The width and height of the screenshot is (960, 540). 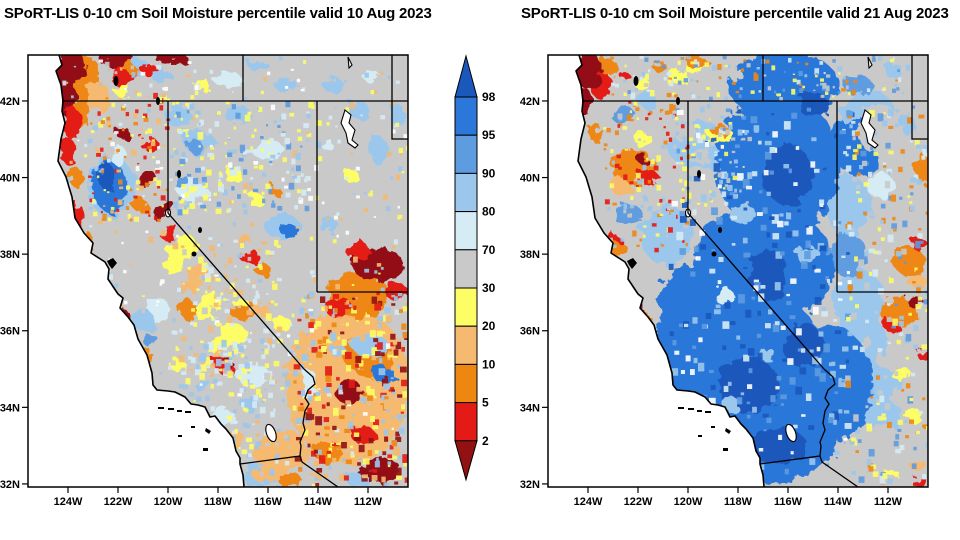 I want to click on moisture-blob-lt2, so click(x=71, y=69).